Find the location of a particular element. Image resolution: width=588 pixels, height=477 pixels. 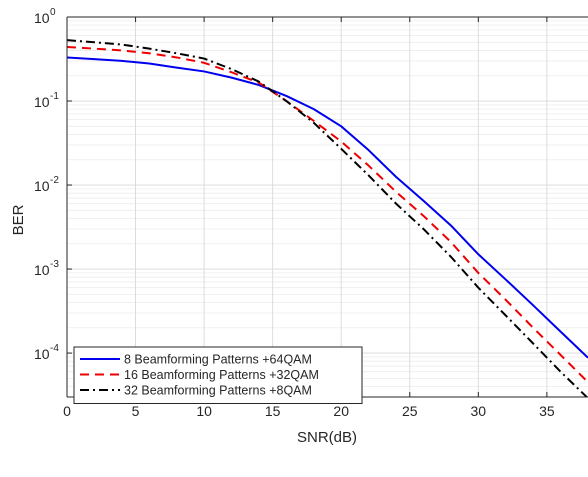

x-tick-label: 20 is located at coordinates (341, 411).